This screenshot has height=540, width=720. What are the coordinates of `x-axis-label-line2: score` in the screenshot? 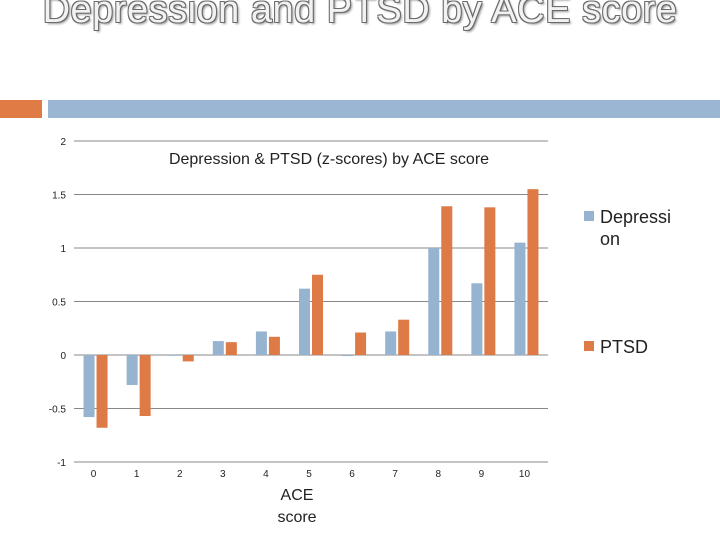 It's located at (296, 517).